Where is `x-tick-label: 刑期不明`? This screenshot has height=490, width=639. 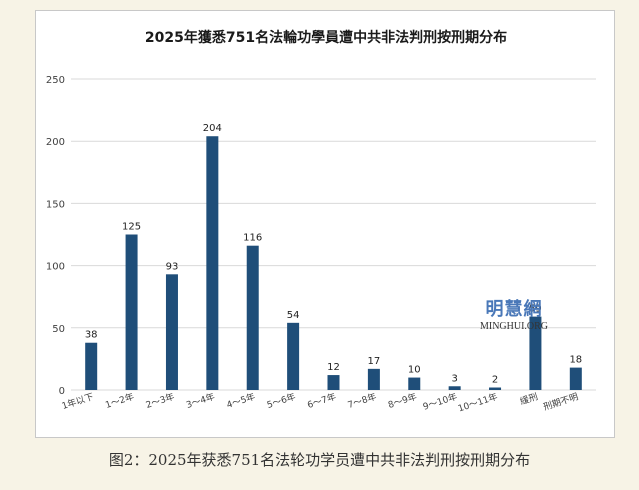 x-tick-label: 刑期不明 is located at coordinates (561, 402).